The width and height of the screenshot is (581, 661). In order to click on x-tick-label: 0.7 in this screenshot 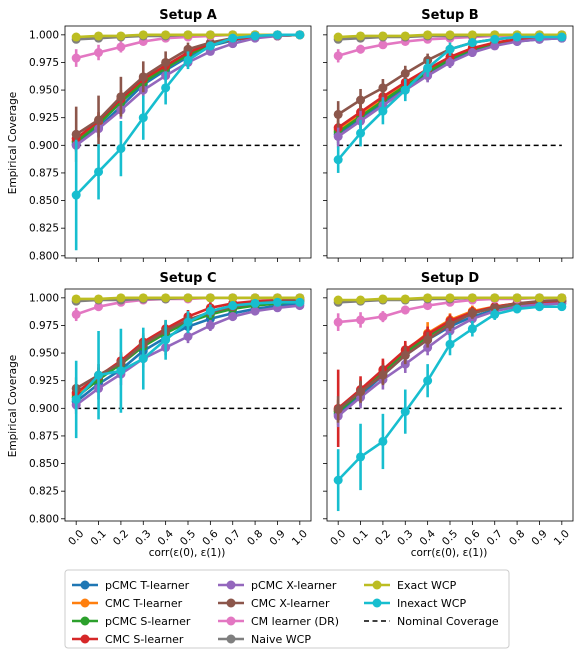, I will do `click(495, 538)`.